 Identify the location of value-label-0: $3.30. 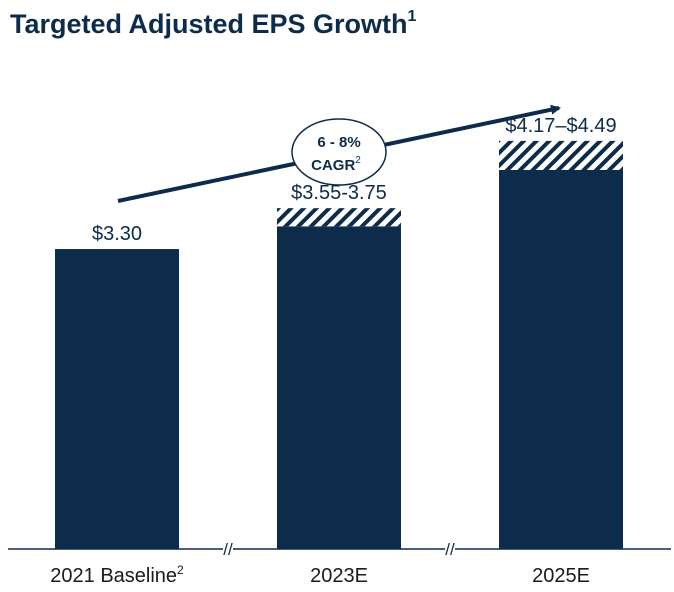
(117, 234).